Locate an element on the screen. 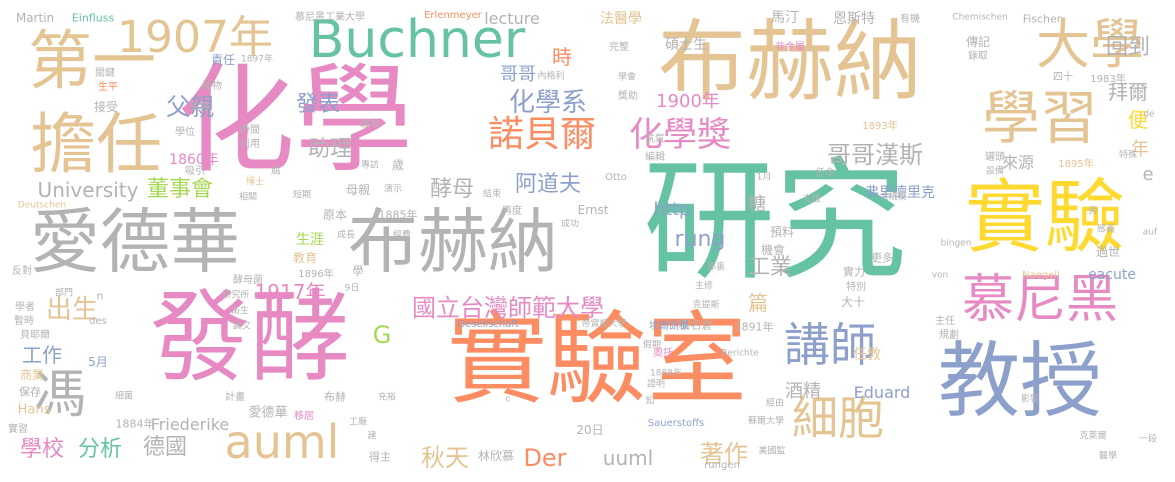 Image resolution: width=1175 pixels, height=482 pixels. word: 德國 is located at coordinates (165, 447).